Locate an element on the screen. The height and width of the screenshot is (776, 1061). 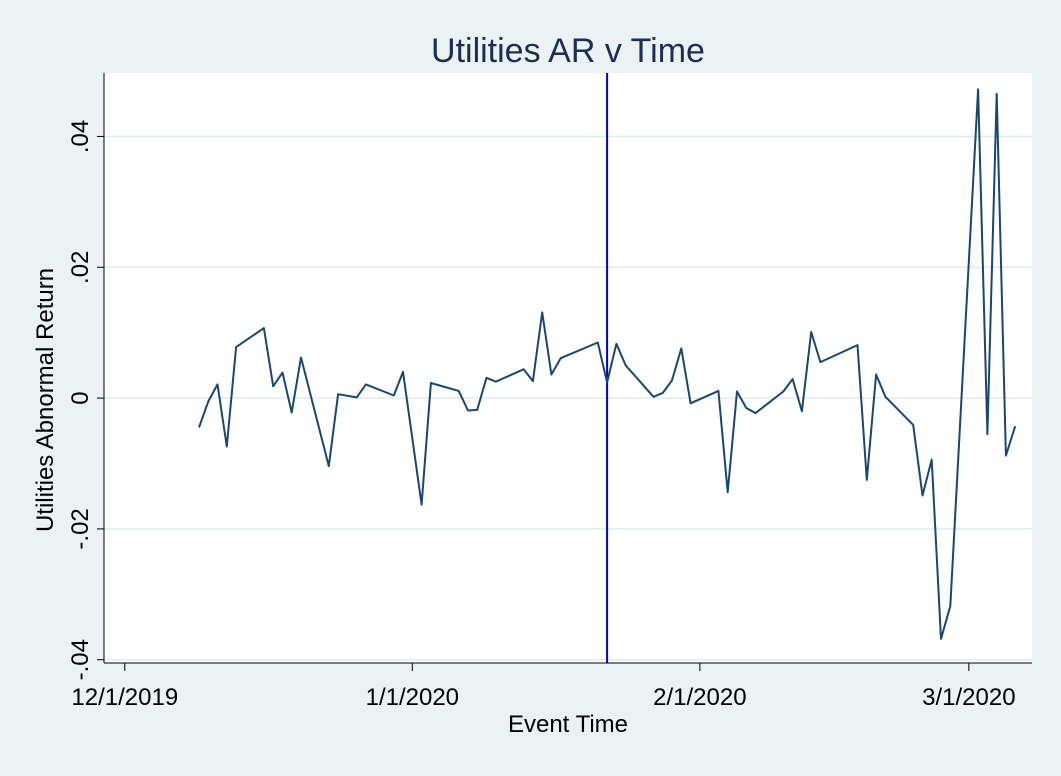
chart-title: Utilities AR v Time is located at coordinates (568, 51).